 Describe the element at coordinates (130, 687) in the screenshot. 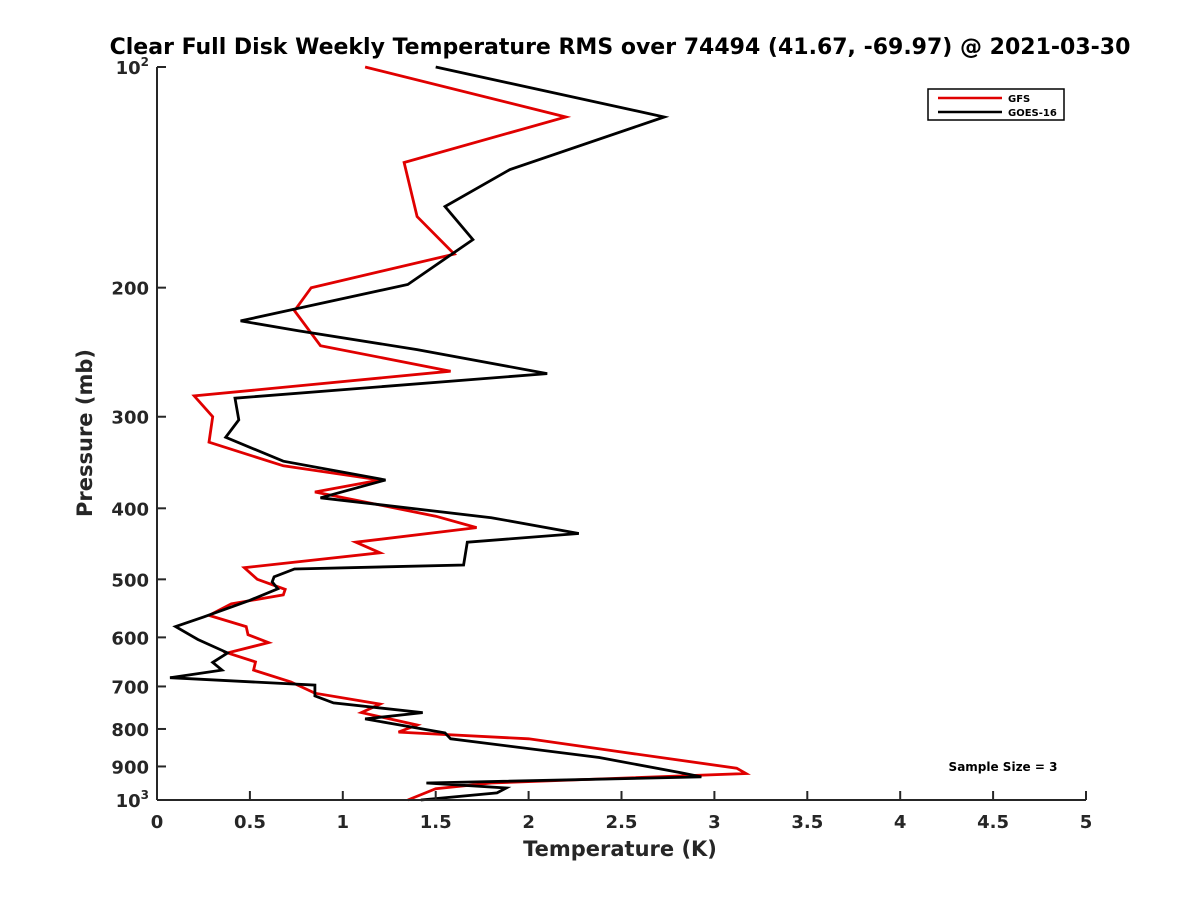

I see `y-tick-label: 700` at that location.